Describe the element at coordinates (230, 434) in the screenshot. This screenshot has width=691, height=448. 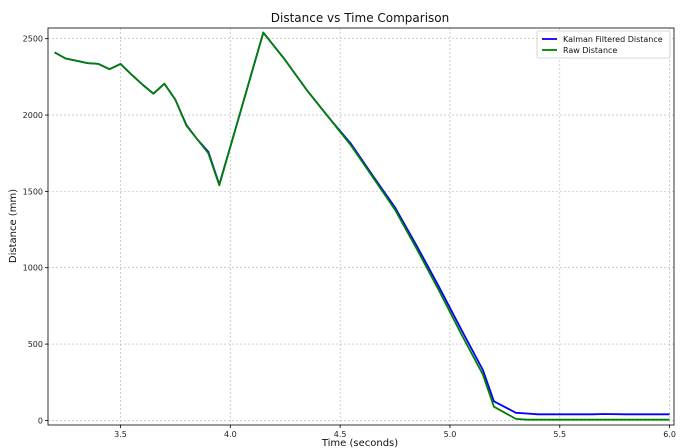
I see `x-tick-label: 4.0` at that location.